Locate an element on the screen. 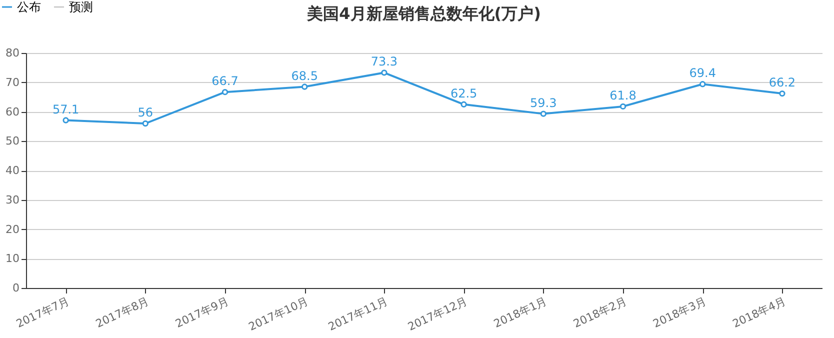  x-tick-label: 2017年9月 is located at coordinates (202, 312).